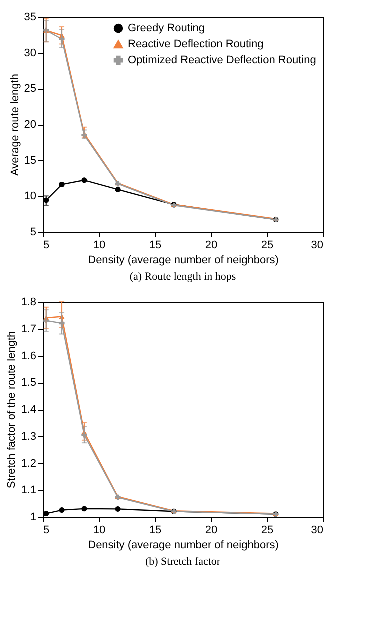 The height and width of the screenshot is (621, 389). What do you see at coordinates (167, 28) in the screenshot?
I see `legend-label: Greedy Routing` at bounding box center [167, 28].